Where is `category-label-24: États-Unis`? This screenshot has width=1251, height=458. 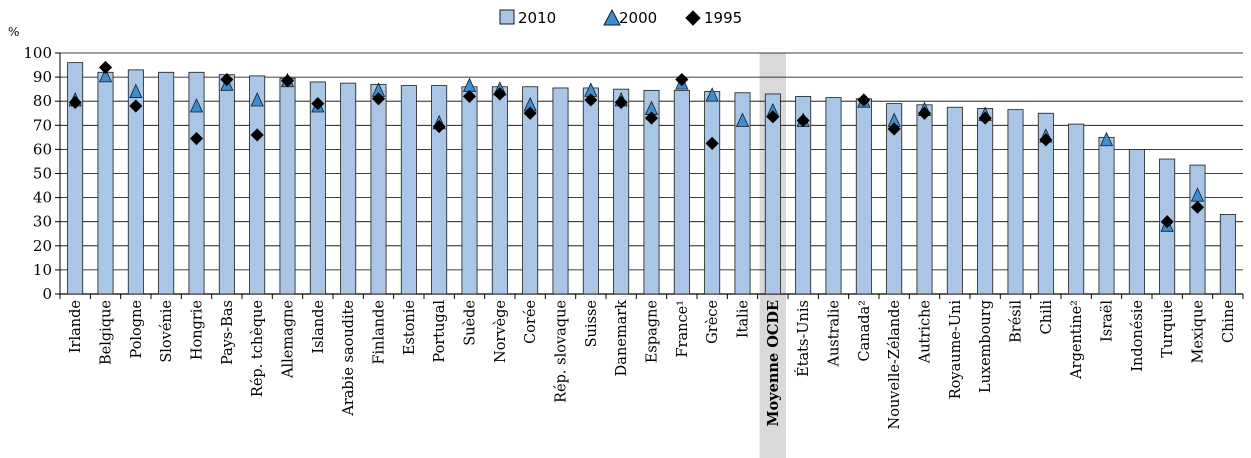
category-label-24: États-Unis is located at coordinates (803, 338).